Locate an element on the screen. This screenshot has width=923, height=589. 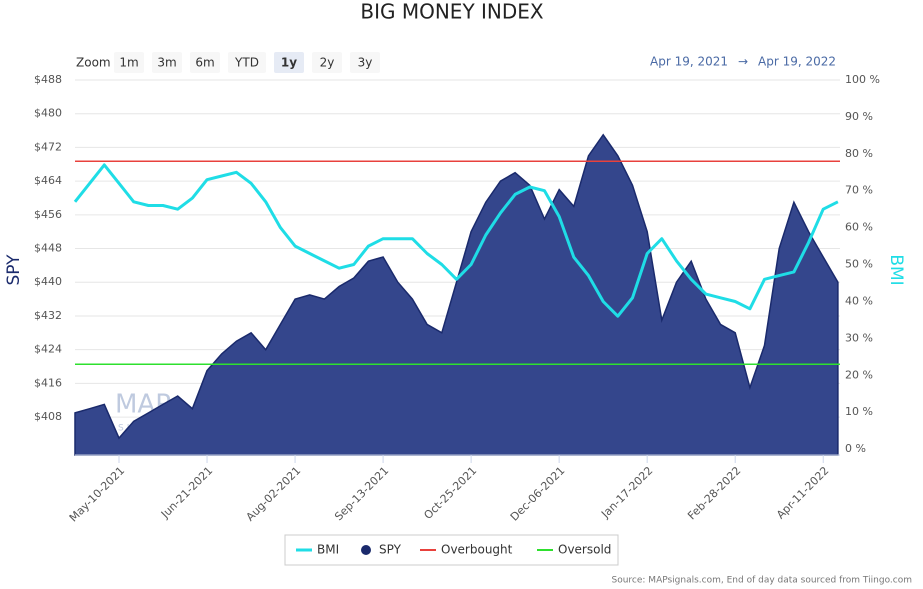
zoom-button: 3m is located at coordinates (166, 63).